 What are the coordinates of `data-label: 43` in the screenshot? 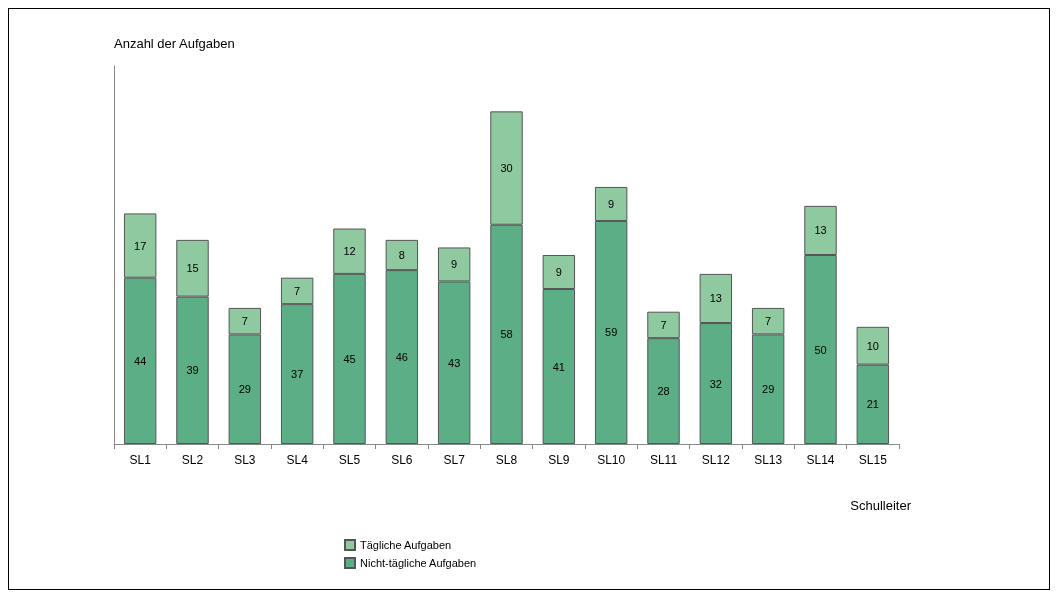 It's located at (454, 362).